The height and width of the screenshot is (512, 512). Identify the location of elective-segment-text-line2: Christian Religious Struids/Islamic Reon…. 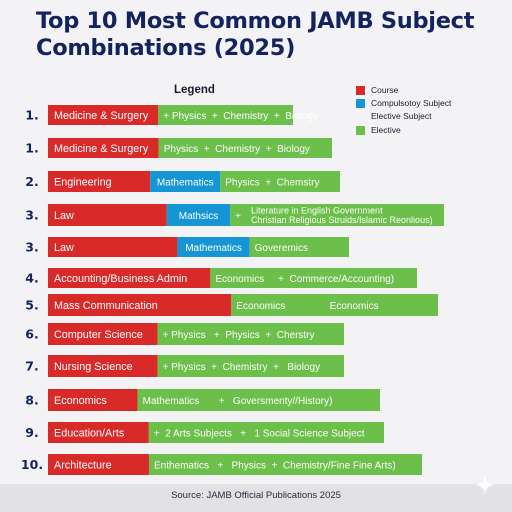
(342, 220).